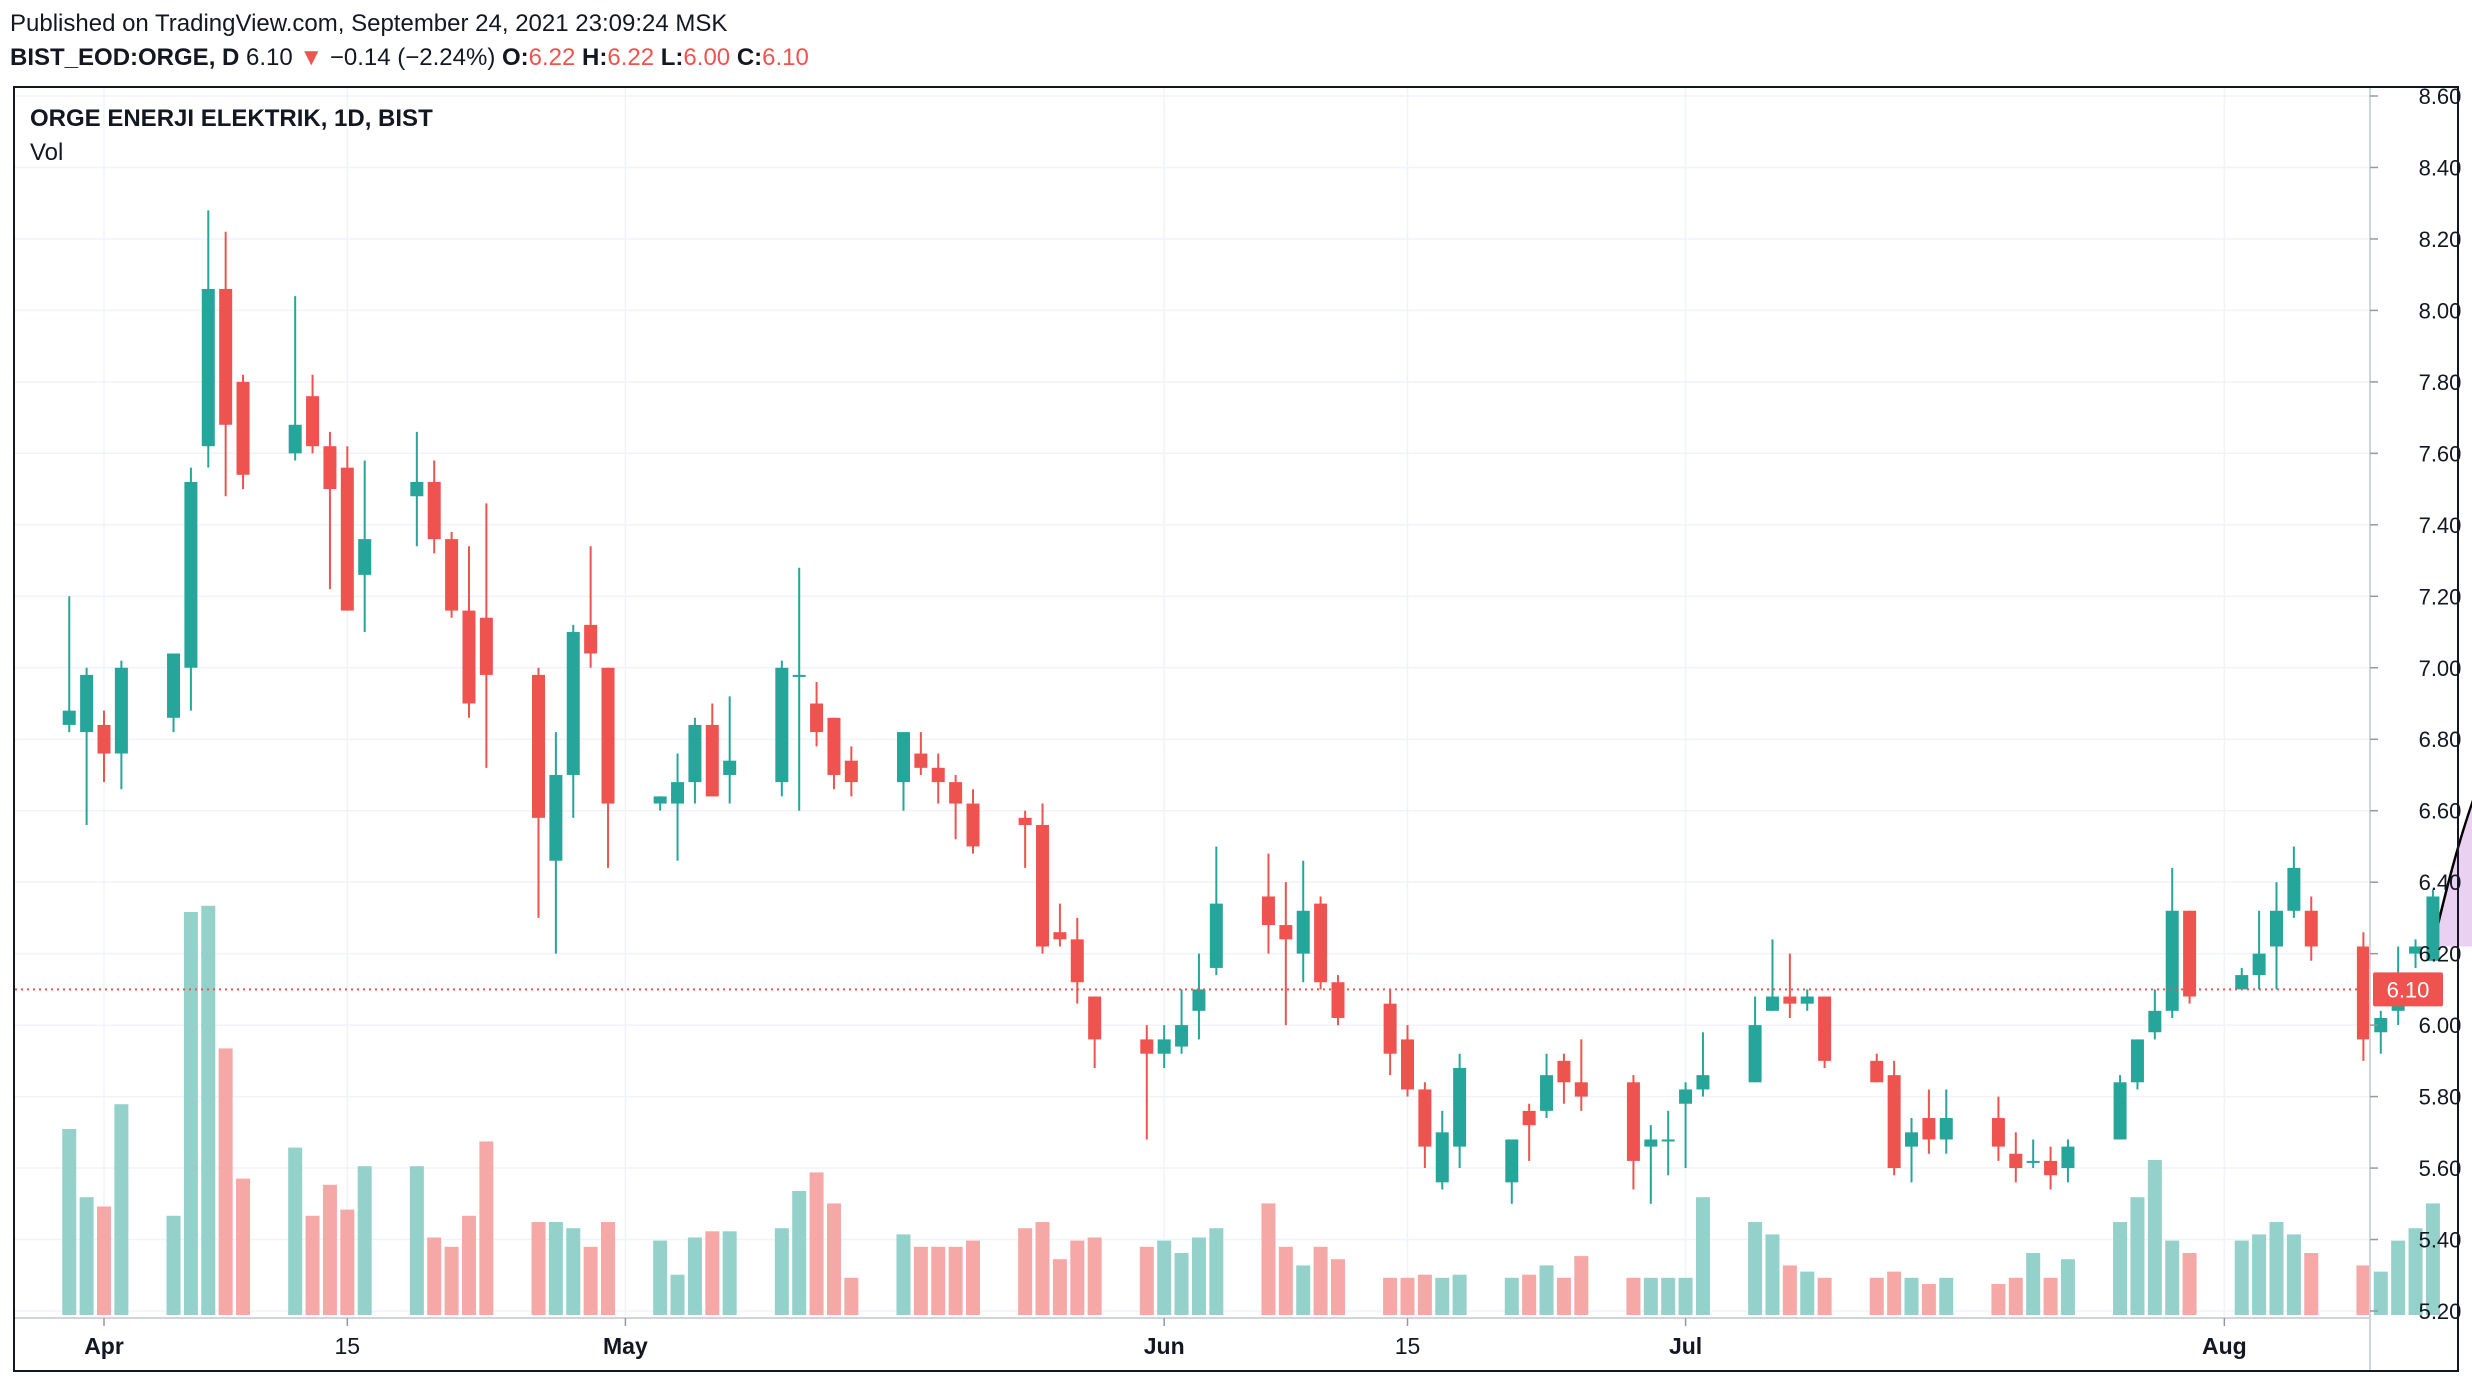 The height and width of the screenshot is (1386, 2472). I want to click on x-tick-label: Apr, so click(104, 1346).